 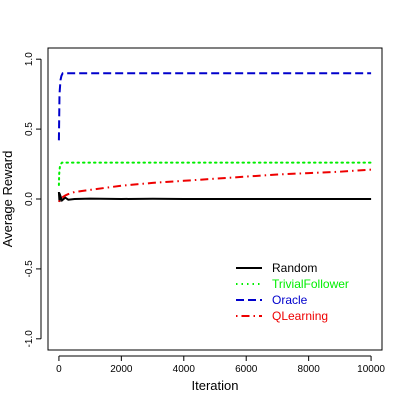 I want to click on y-axis-label: Average Reward, so click(x=7, y=199).